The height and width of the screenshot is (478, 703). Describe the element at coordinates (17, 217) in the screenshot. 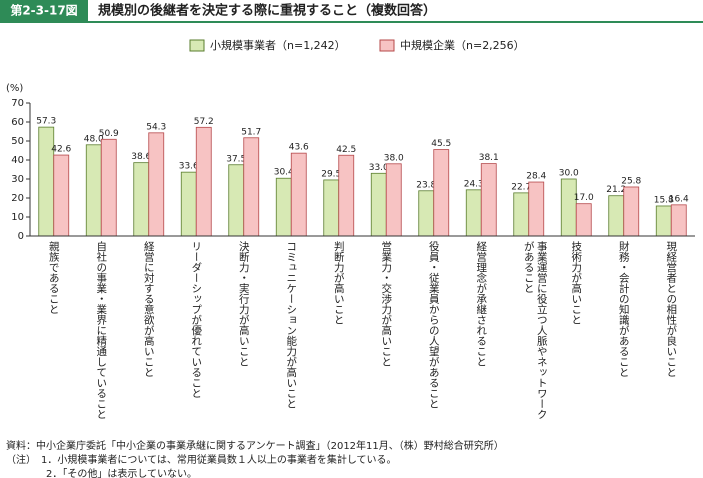

I see `y-tick-label: 10` at that location.